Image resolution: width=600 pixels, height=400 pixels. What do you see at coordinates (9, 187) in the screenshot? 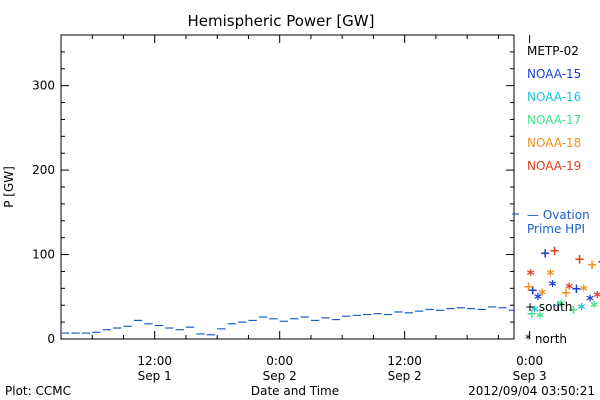
I see `y-axis-label: P [GW]` at bounding box center [9, 187].